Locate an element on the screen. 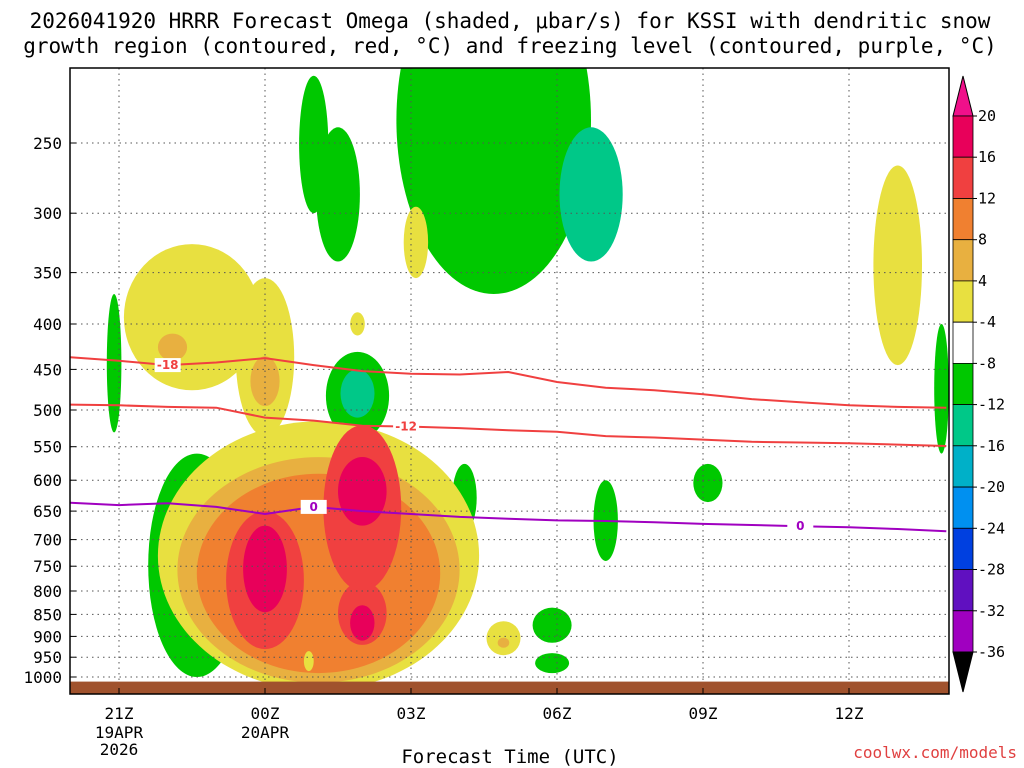 The height and width of the screenshot is (768, 1024). y-tick-label-450: 450 is located at coordinates (47, 369).